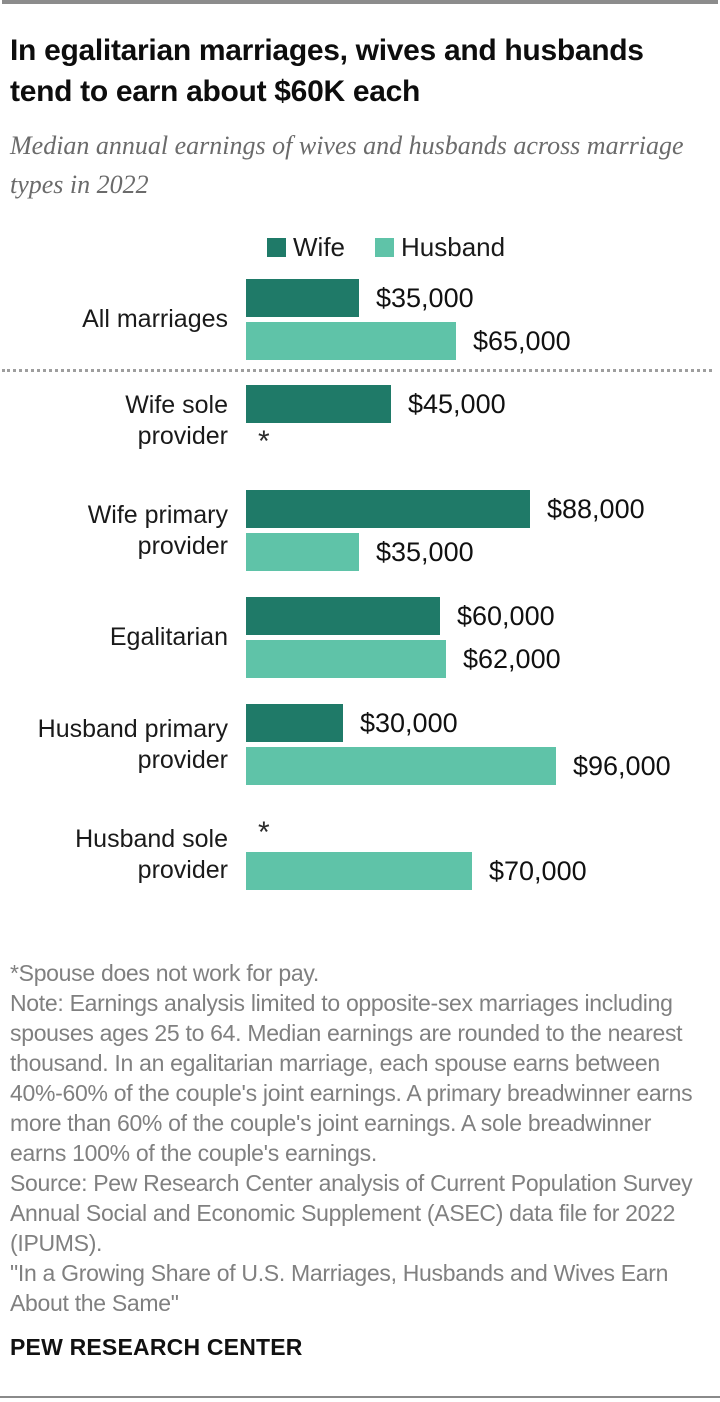  What do you see at coordinates (522, 340) in the screenshot?
I see `value-label: $65,000` at bounding box center [522, 340].